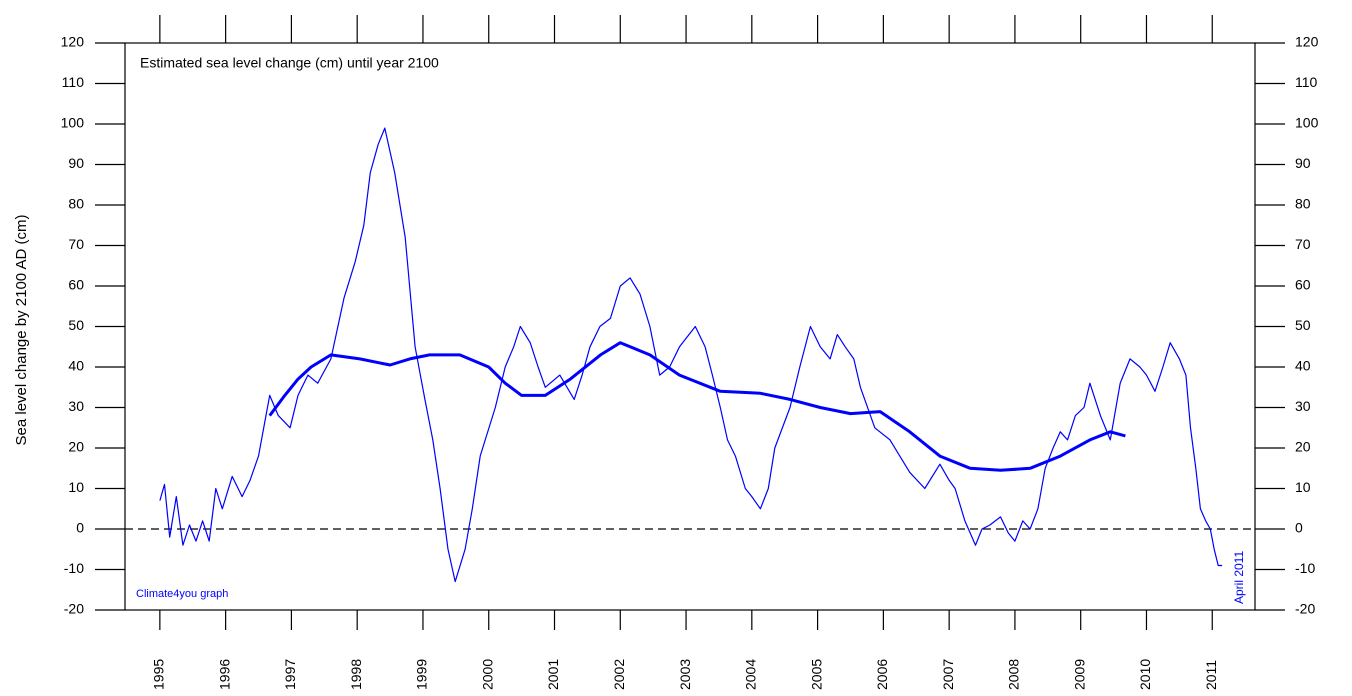 The height and width of the screenshot is (696, 1352). I want to click on x-tick-label: 2005, so click(816, 674).